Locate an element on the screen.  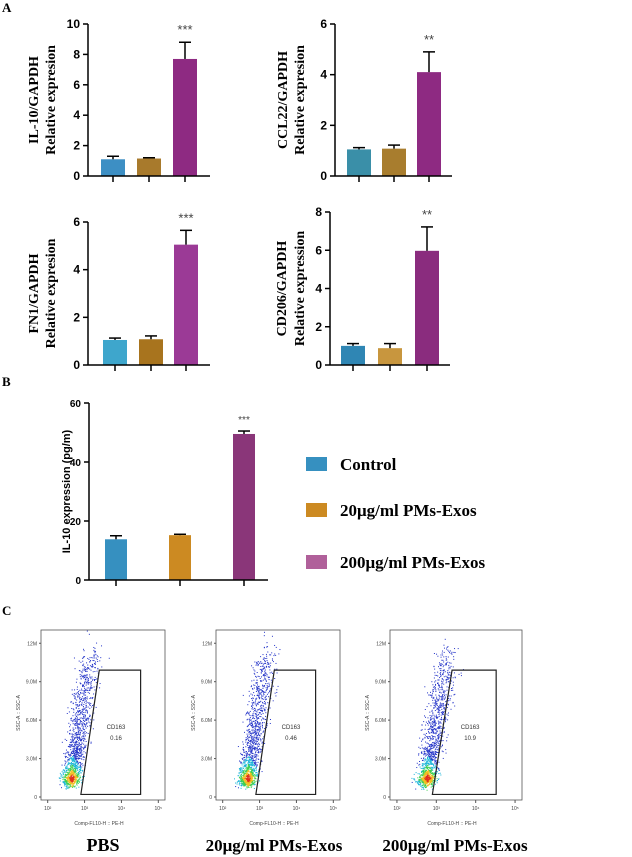
y-tick-label: 6 is located at coordinates (76, 222).